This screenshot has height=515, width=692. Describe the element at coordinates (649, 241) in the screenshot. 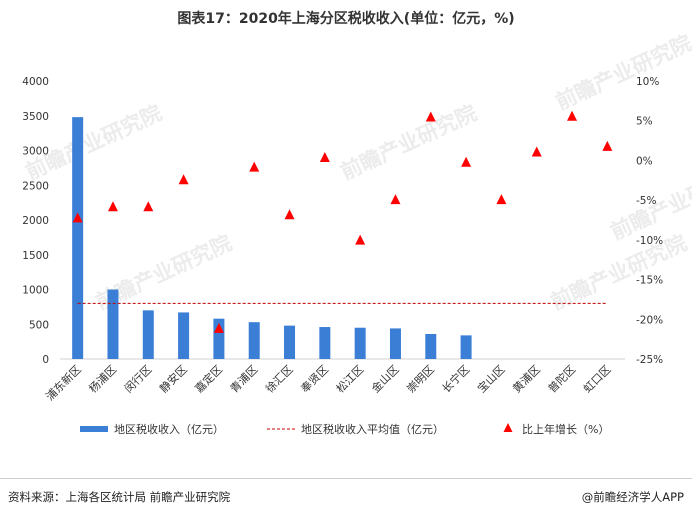

I see `y-right-tick-label: -10%` at that location.